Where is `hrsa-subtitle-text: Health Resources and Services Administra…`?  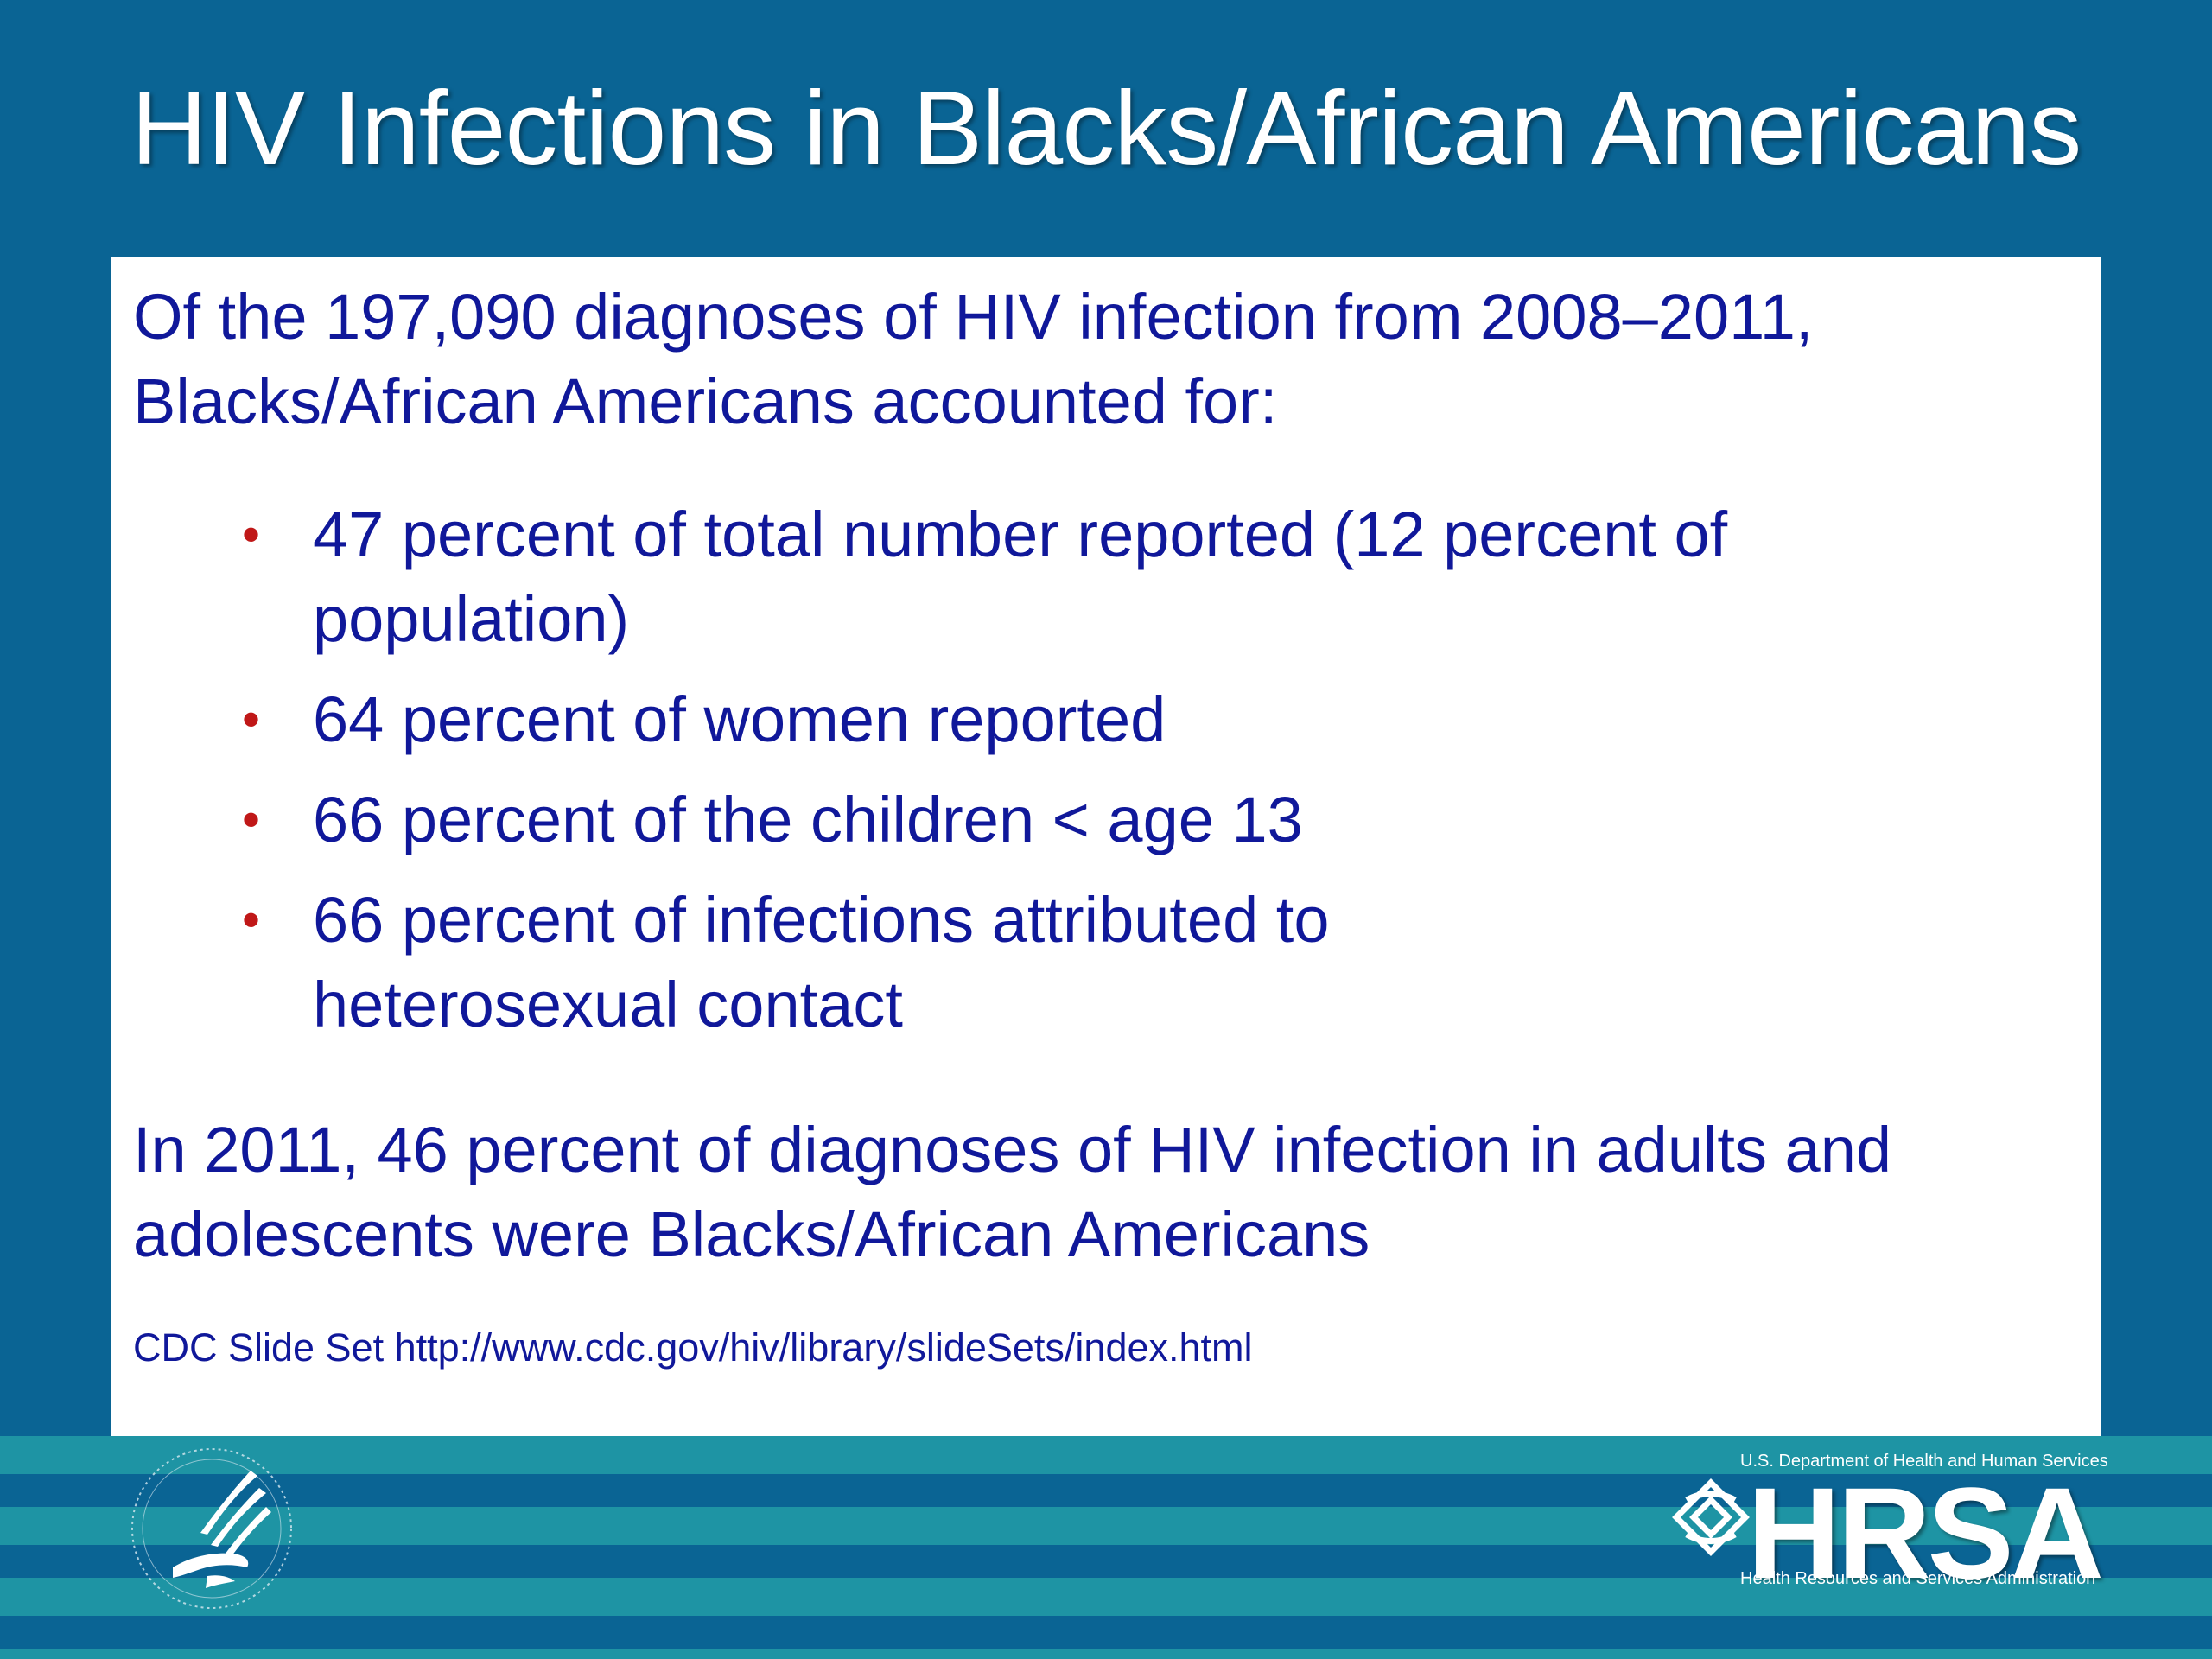 hrsa-subtitle-text: Health Resources and Services Administra… is located at coordinates (1918, 1578).